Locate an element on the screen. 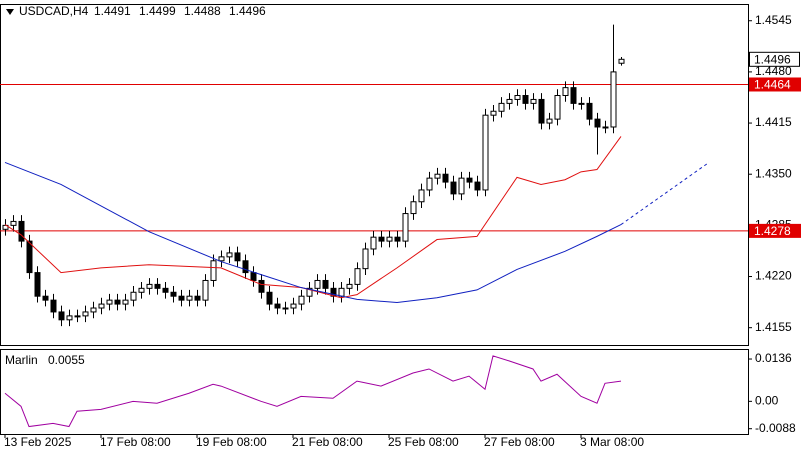 This screenshot has width=806, height=456. x-tick-label: 21 Feb 08:00 is located at coordinates (327, 442).